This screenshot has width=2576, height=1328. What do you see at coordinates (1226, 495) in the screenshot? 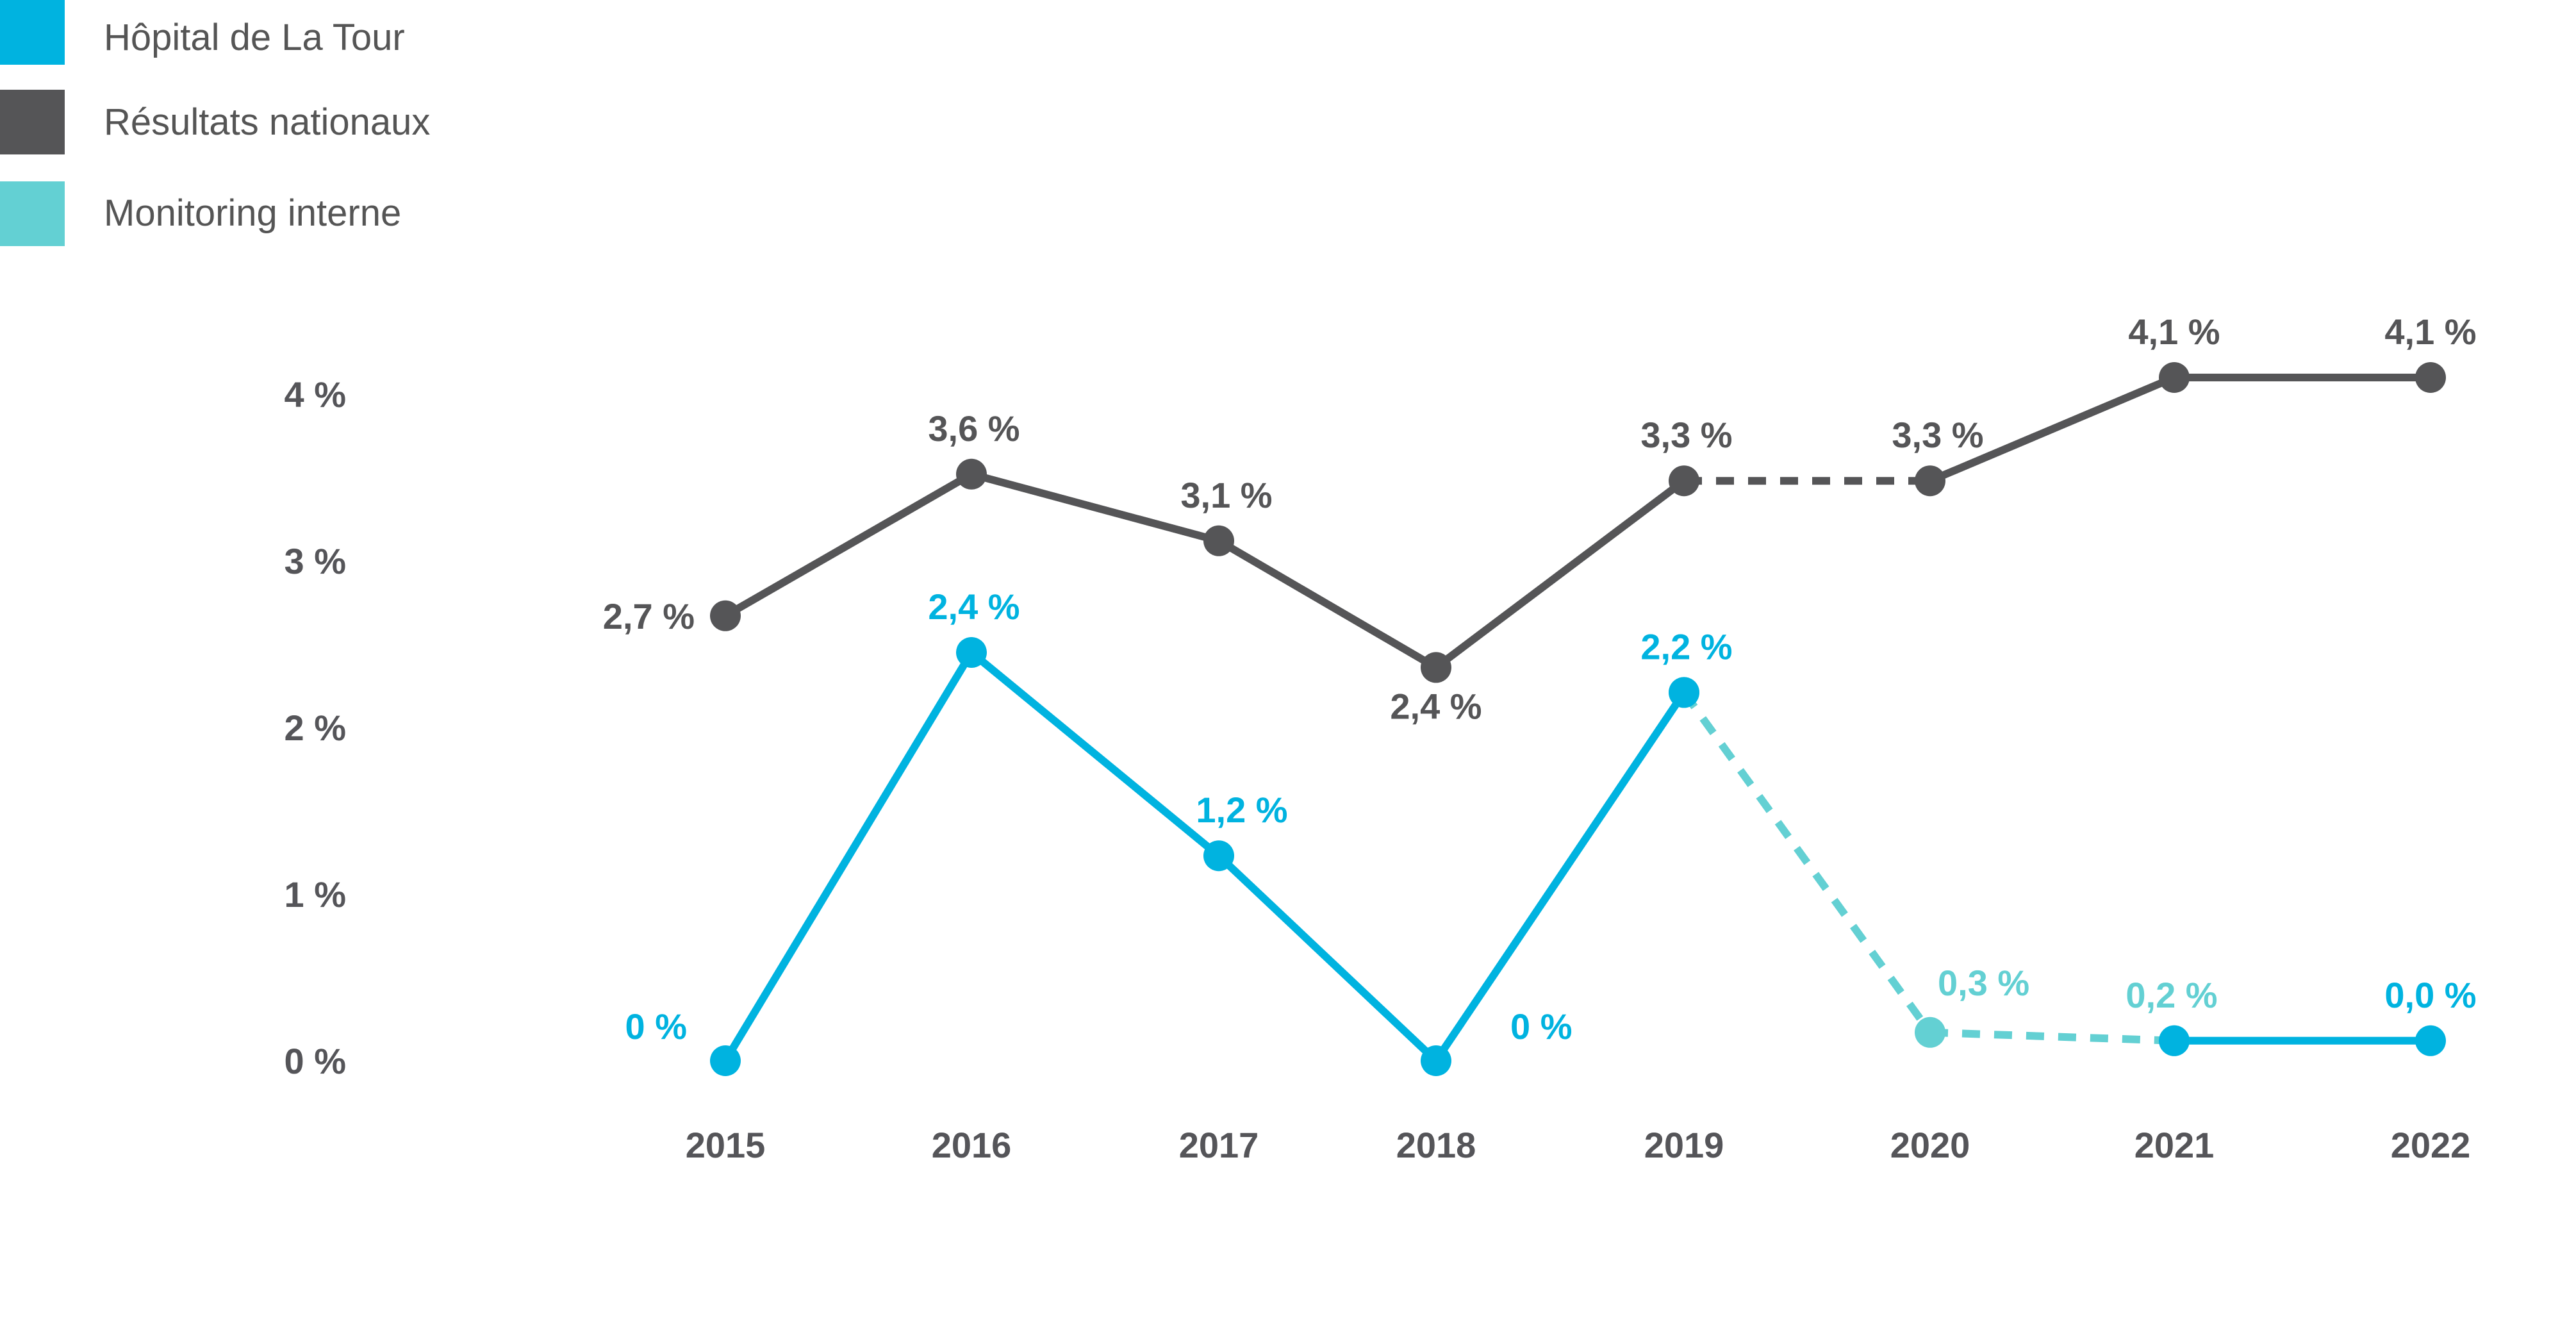
I see `national-data-label: 3,1 %` at bounding box center [1226, 495].